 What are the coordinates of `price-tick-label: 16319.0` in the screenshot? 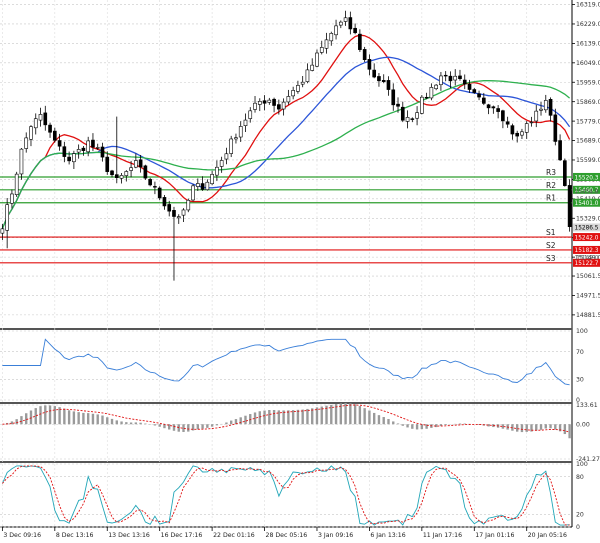 It's located at (588, 5).